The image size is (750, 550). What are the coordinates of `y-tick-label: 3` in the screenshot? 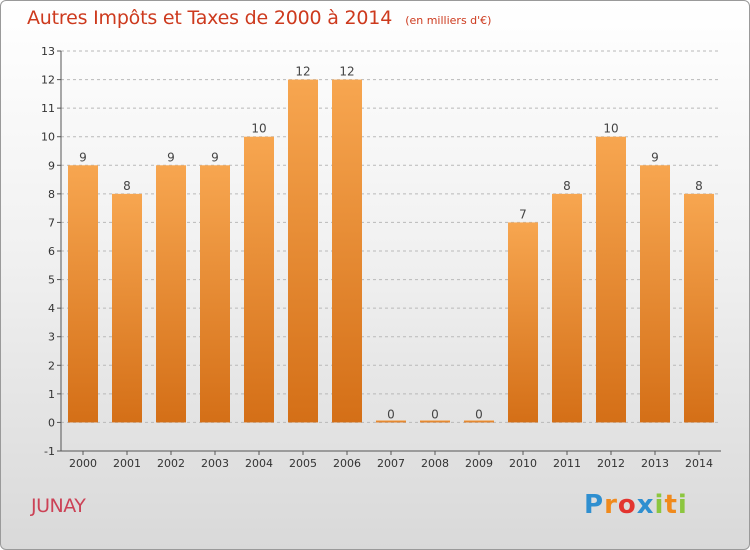 It's located at (51, 337).